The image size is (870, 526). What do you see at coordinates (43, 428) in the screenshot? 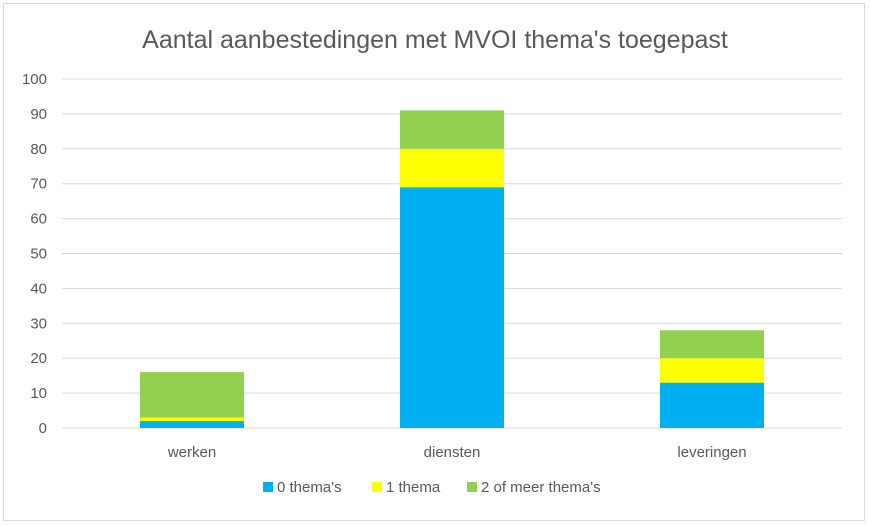
I see `y-tick-label: 0` at bounding box center [43, 428].